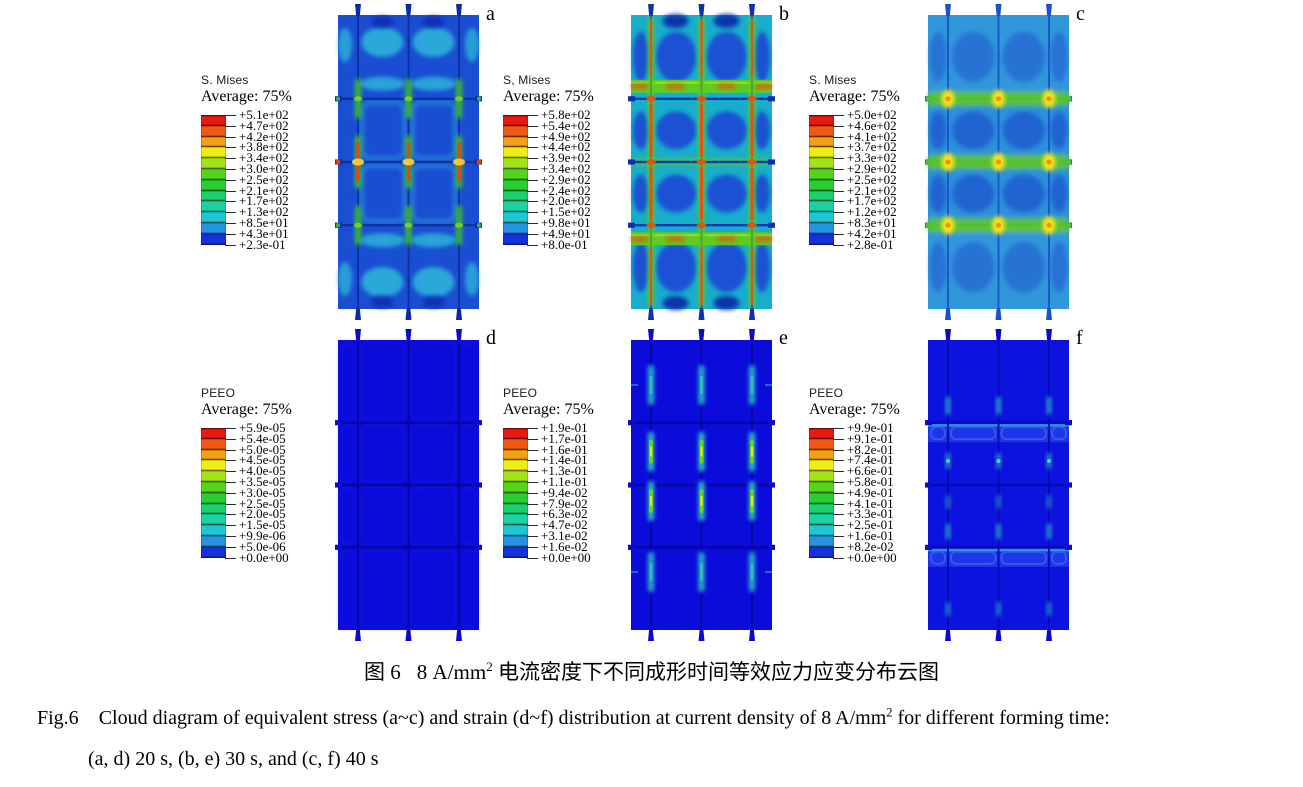 The image size is (1303, 787). I want to click on legend-value: +3.0e-05, so click(262, 493).